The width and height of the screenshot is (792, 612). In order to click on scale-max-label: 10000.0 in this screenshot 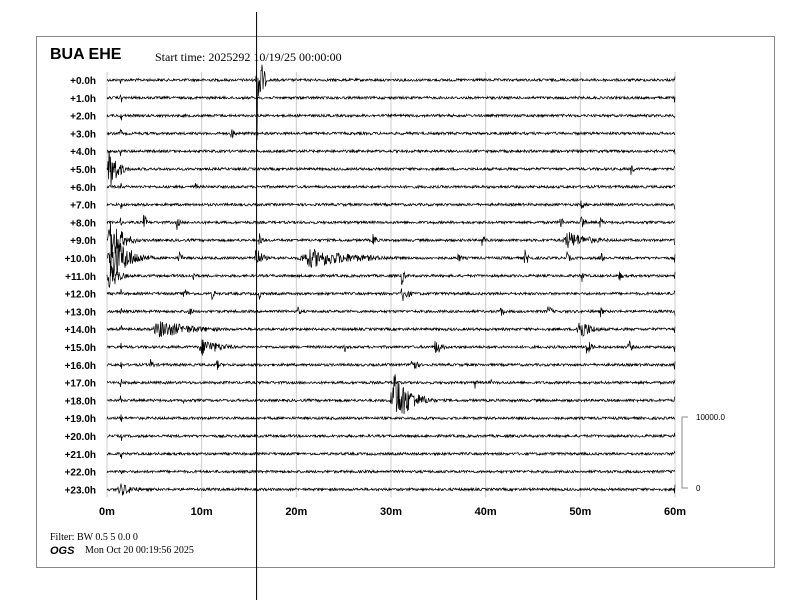, I will do `click(710, 417)`.